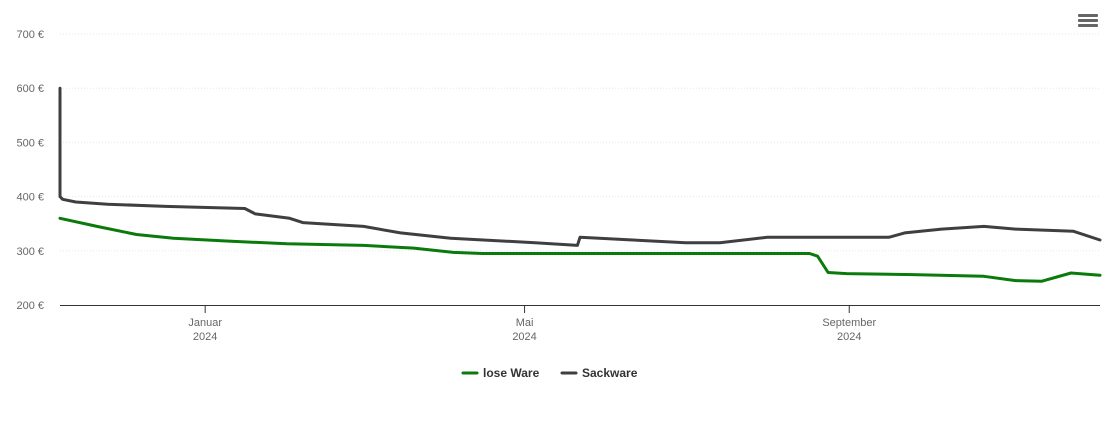 The width and height of the screenshot is (1110, 423). What do you see at coordinates (849, 323) in the screenshot?
I see `x-tick-month: September` at bounding box center [849, 323].